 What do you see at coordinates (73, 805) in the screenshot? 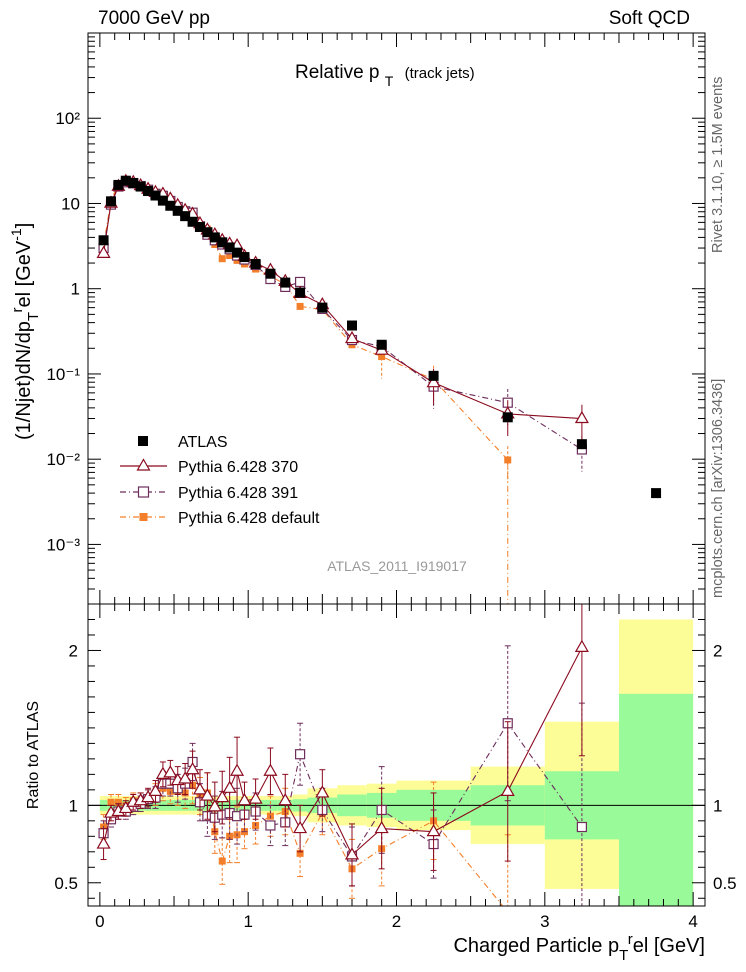
I see `ratio-y-tick-label: 1` at bounding box center [73, 805].